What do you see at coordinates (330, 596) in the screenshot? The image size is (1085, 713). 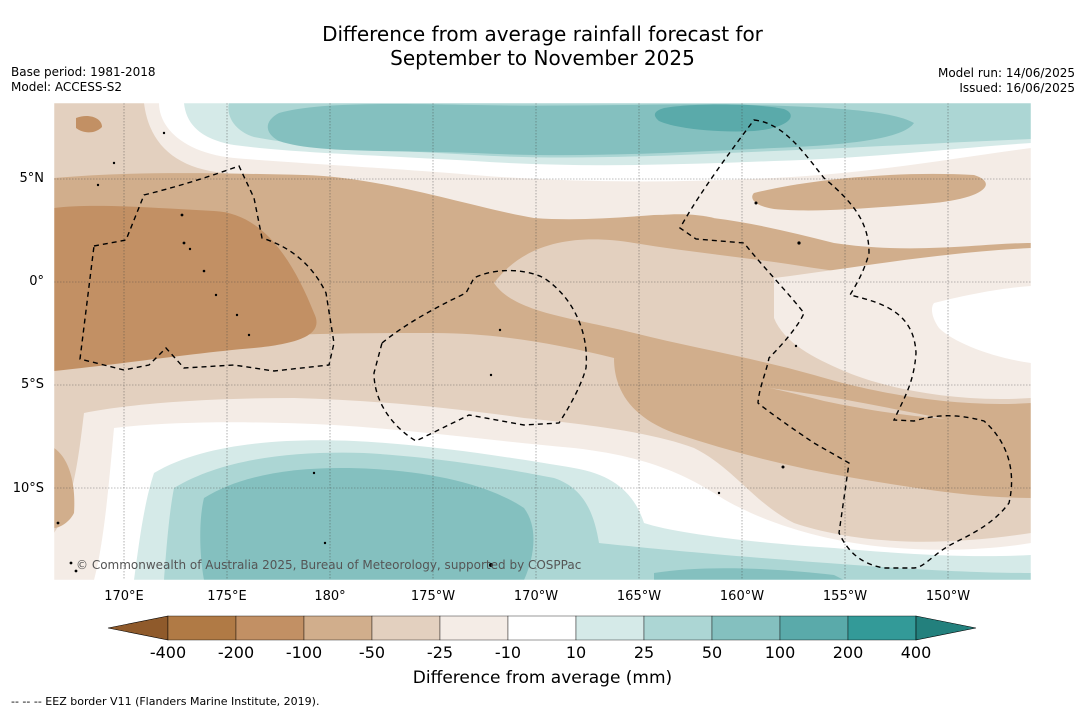 I see `lon-label-180: 180°` at bounding box center [330, 596].